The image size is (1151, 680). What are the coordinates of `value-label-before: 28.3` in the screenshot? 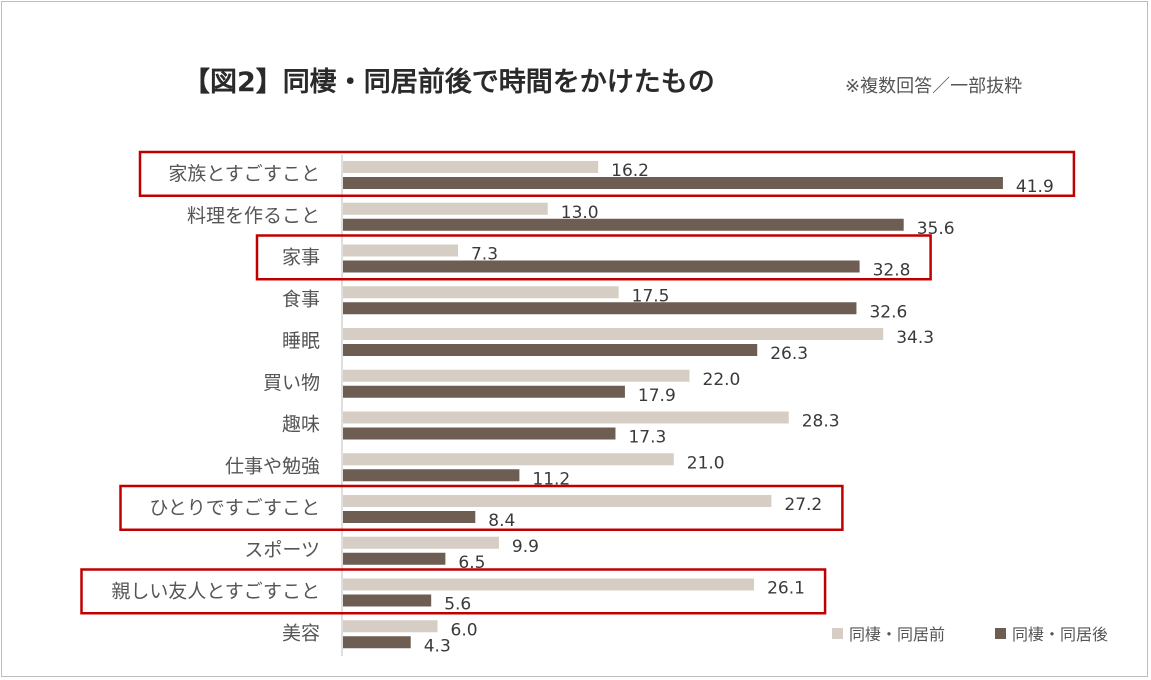 It's located at (821, 422).